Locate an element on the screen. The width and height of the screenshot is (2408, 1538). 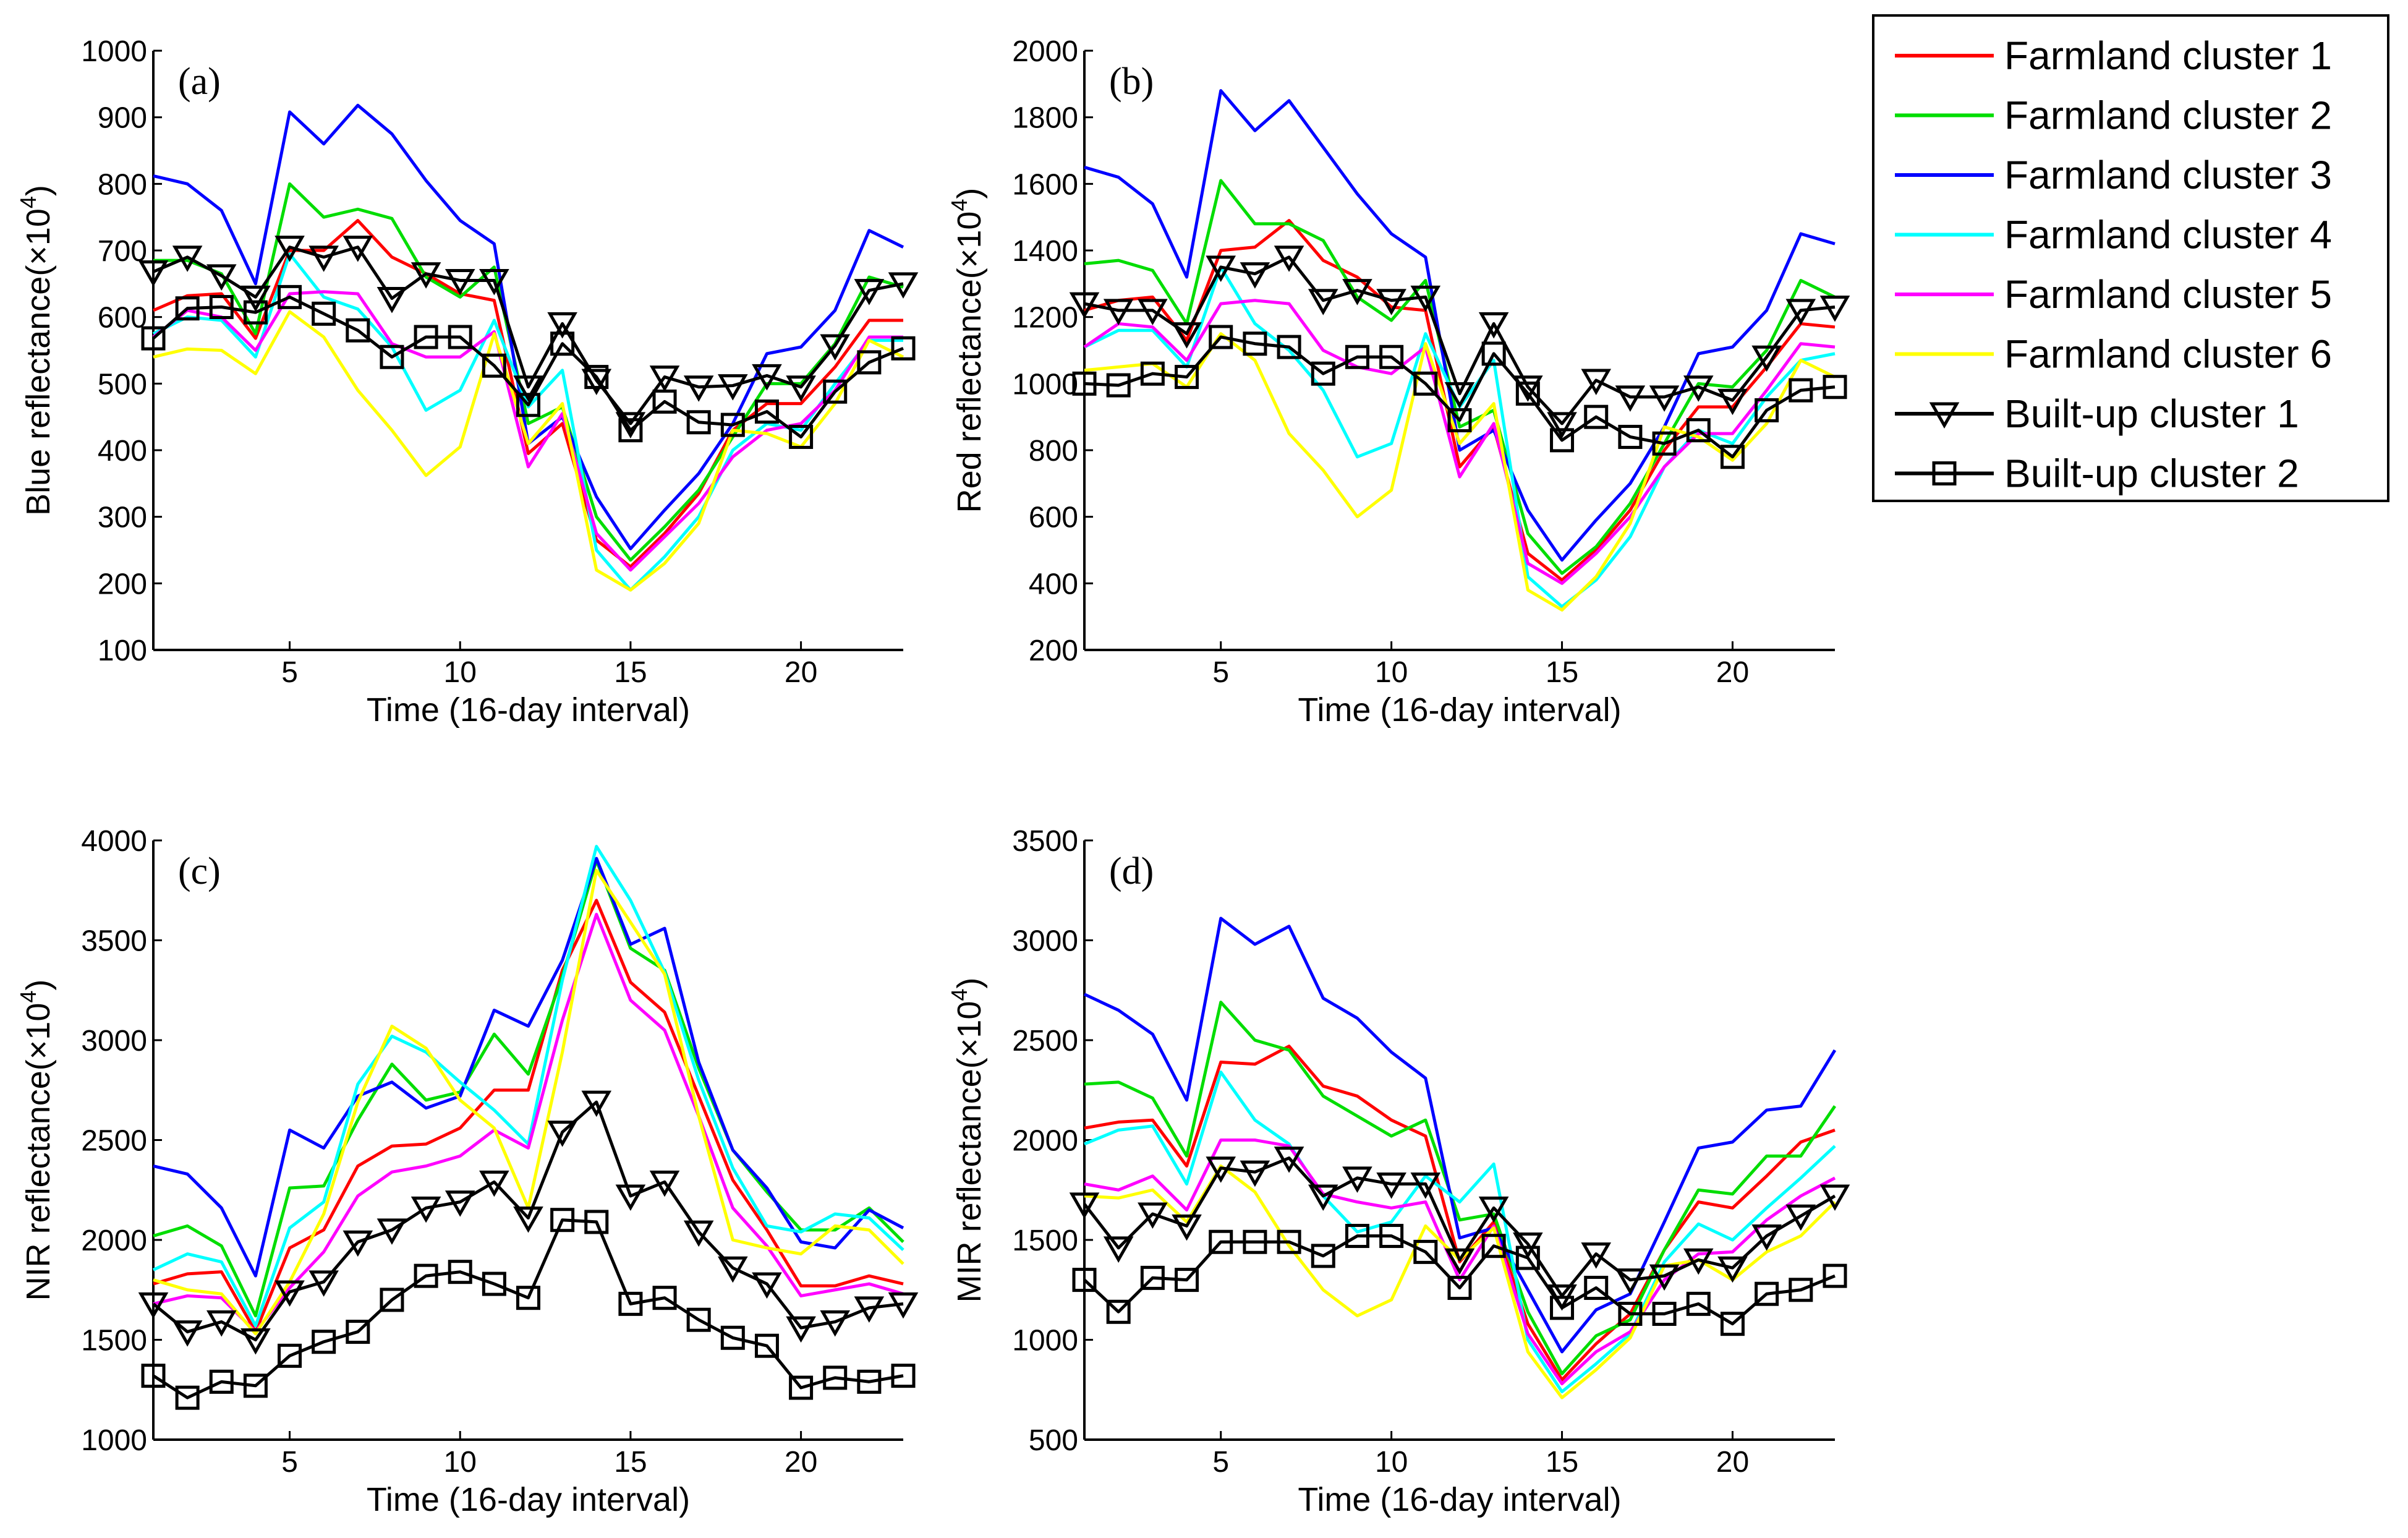
x-tick-label: 20 is located at coordinates (801, 672).